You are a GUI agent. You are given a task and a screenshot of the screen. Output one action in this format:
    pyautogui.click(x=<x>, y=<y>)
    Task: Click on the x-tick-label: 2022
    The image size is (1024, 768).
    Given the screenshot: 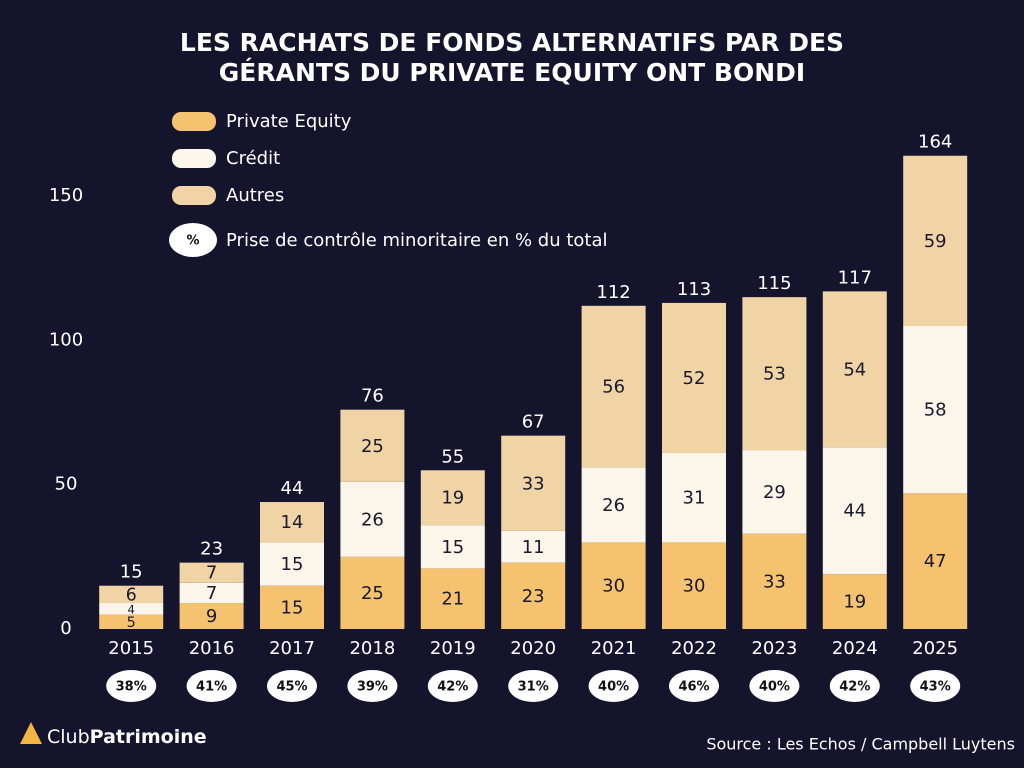 What is the action you would take?
    pyautogui.click(x=694, y=648)
    